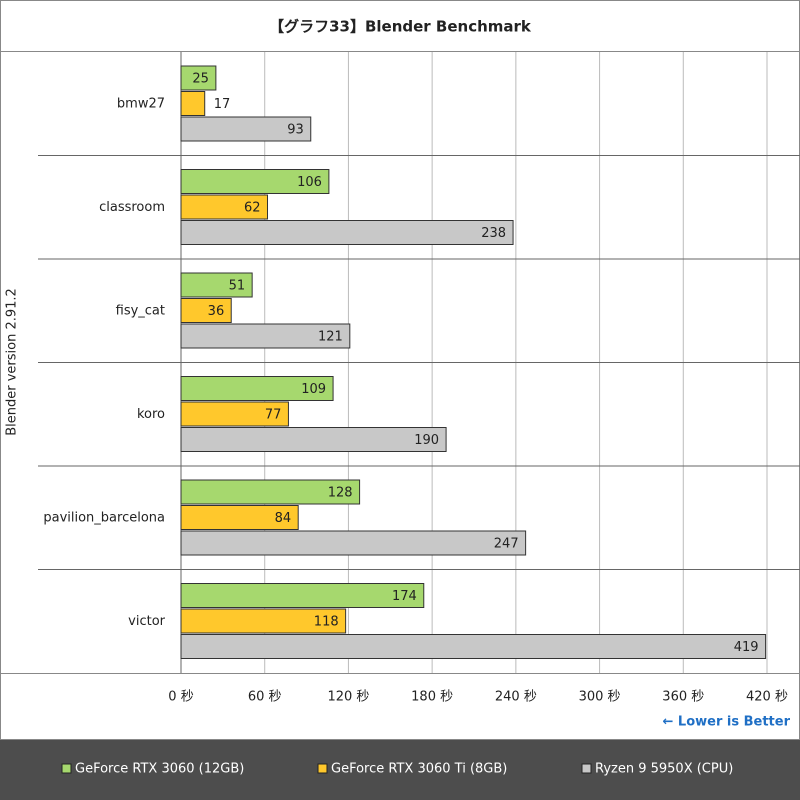  I want to click on x-tick-label: 420 秒, so click(767, 697).